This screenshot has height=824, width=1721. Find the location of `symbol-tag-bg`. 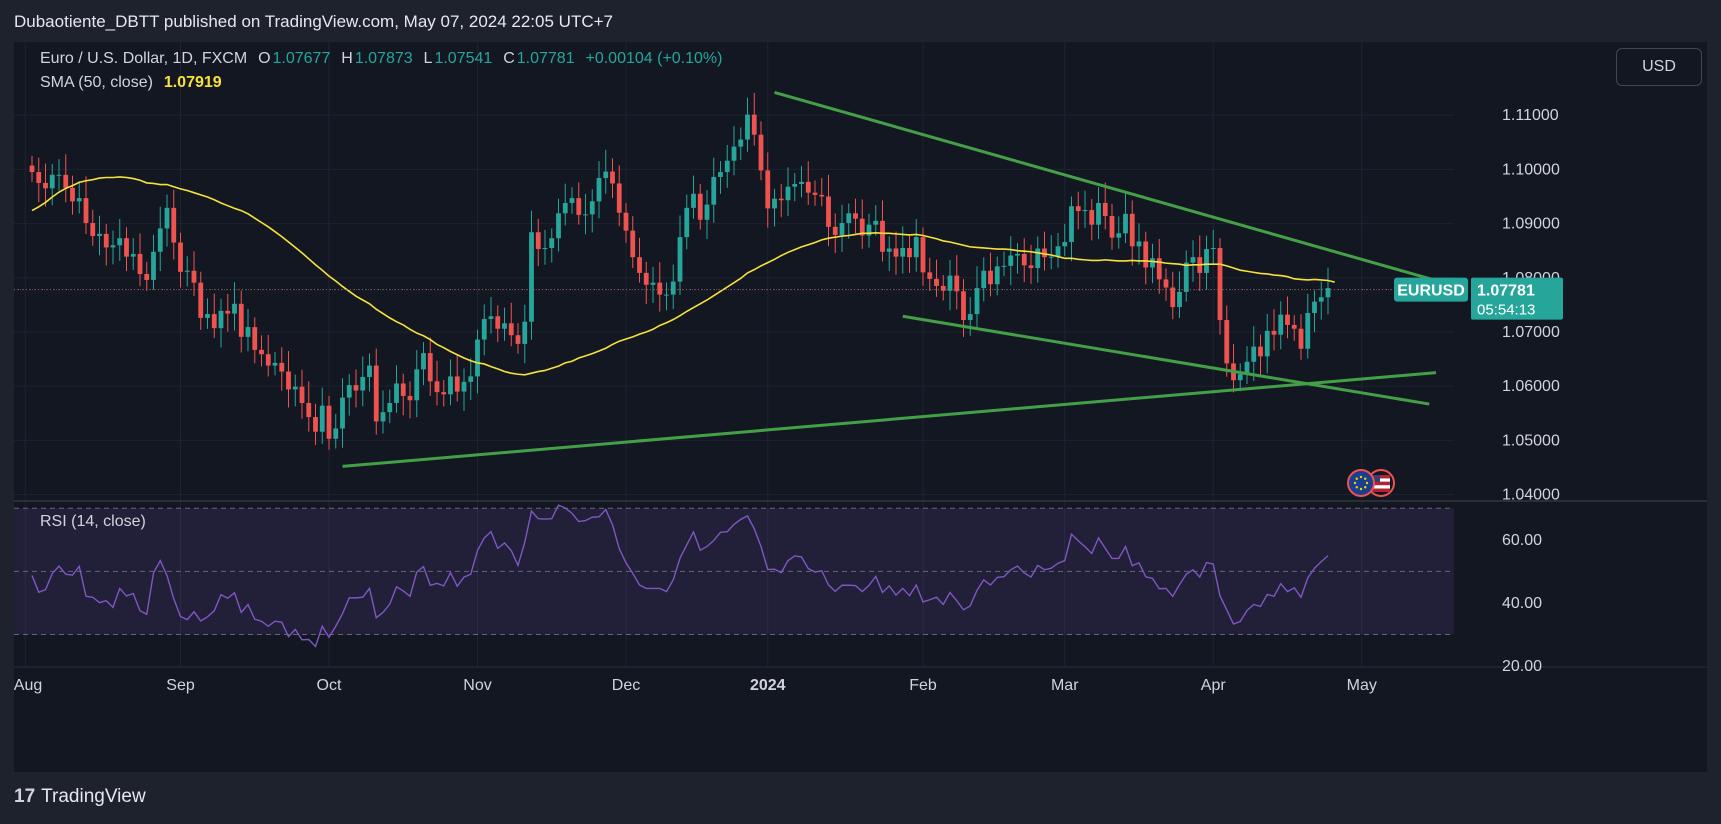

symbol-tag-bg is located at coordinates (1431, 289).